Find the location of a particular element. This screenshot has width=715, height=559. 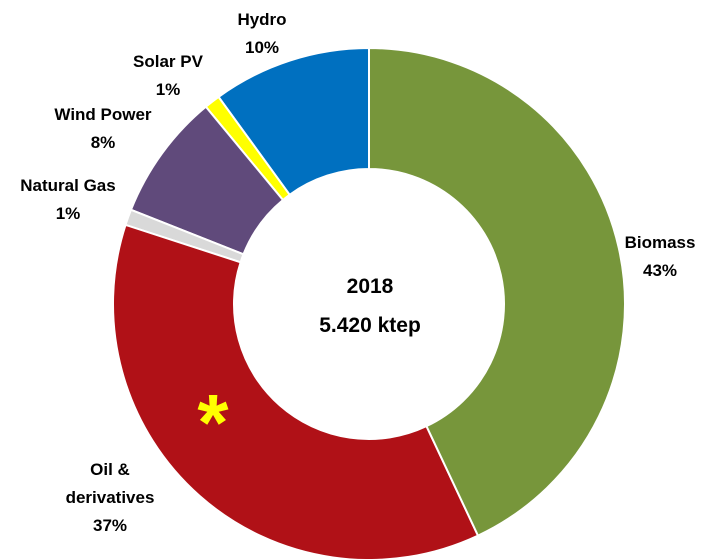

slice-label: Wind Power is located at coordinates (103, 114).